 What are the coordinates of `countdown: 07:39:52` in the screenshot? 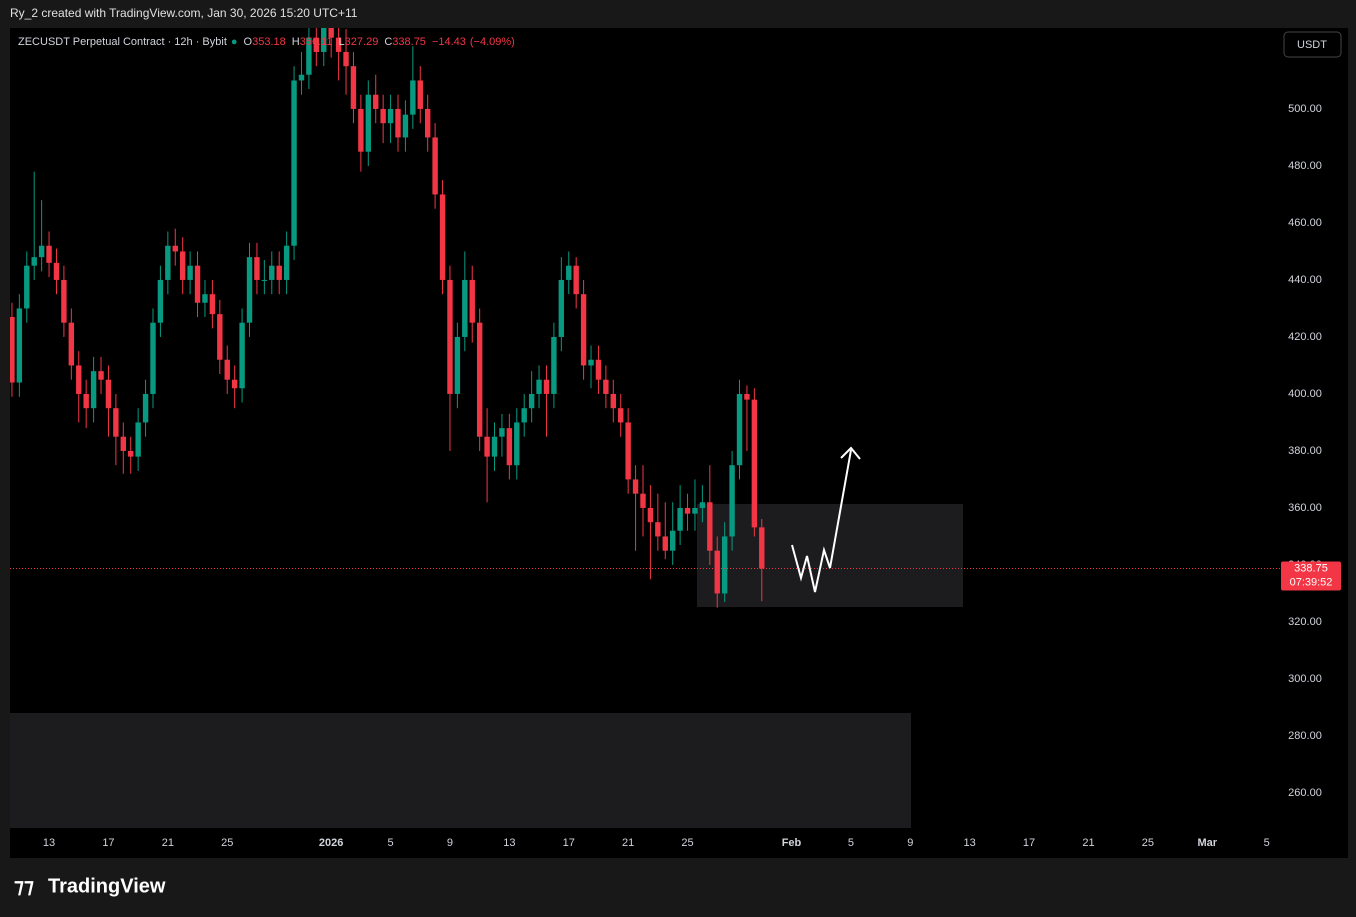 It's located at (1311, 582).